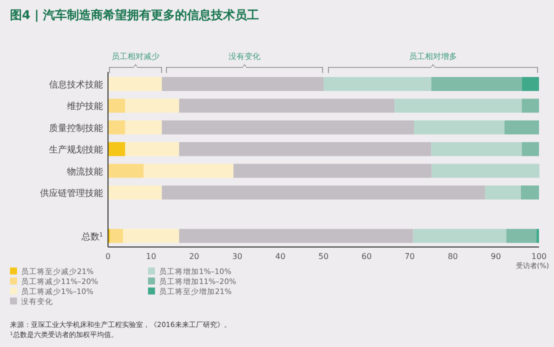 Image resolution: width=554 pixels, height=347 pixels. What do you see at coordinates (323, 256) in the screenshot?
I see `x-tick-label: 50` at bounding box center [323, 256].